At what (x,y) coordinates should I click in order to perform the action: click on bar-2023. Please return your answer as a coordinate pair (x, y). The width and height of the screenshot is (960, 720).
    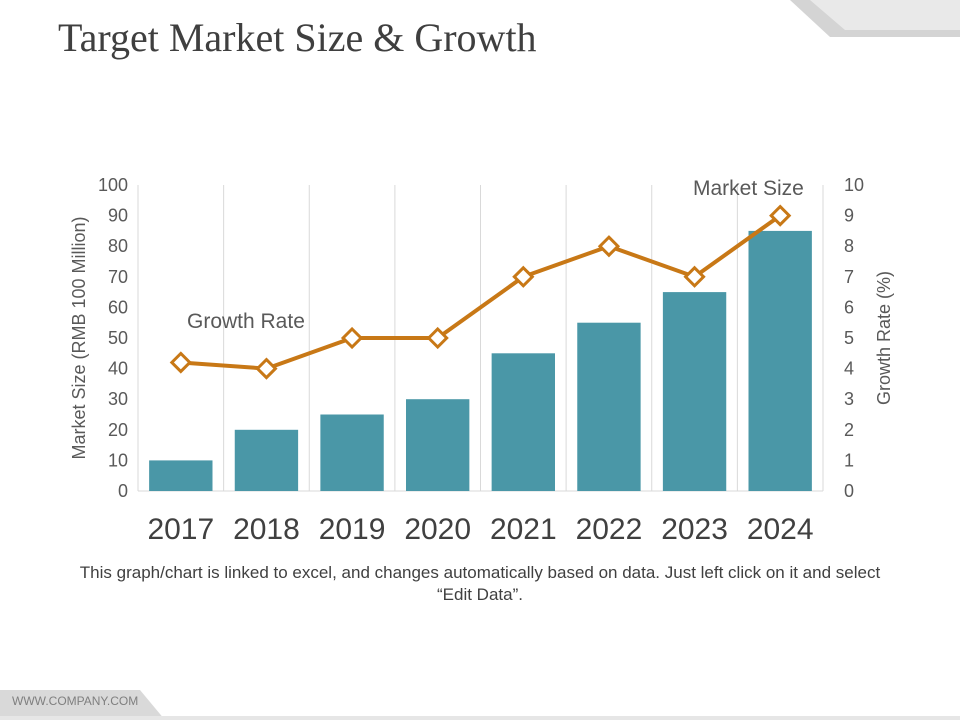
    Looking at the image, I should click on (694, 391).